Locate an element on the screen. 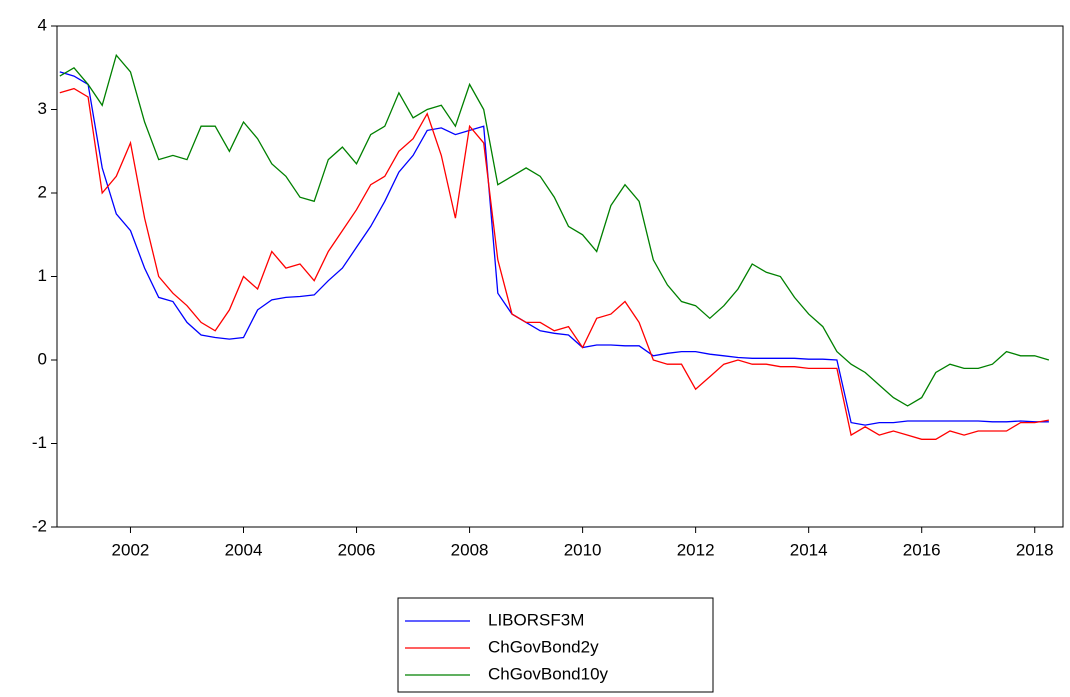 The width and height of the screenshot is (1070, 697). y-tick-label: 1 is located at coordinates (42, 275).